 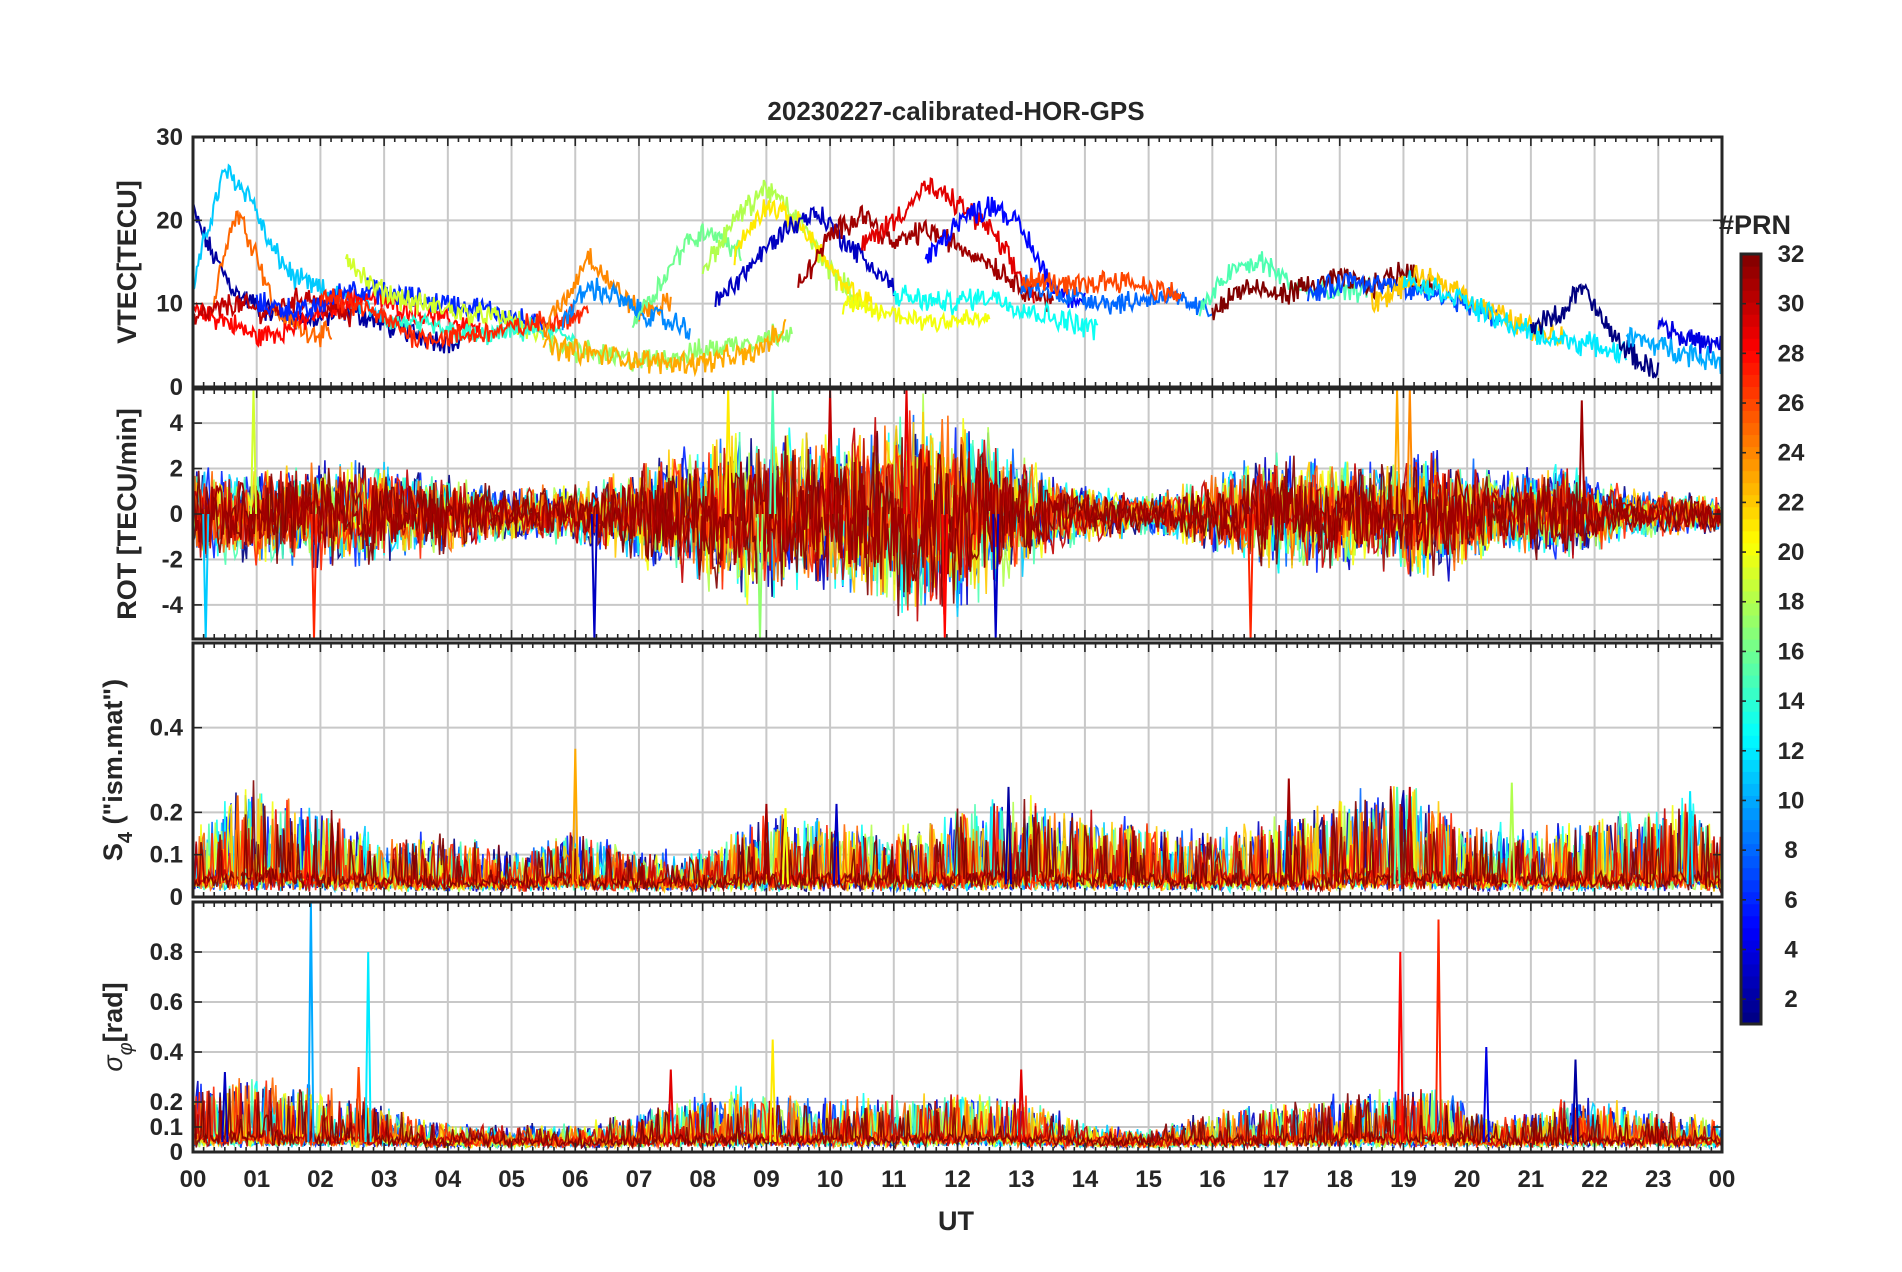 What do you see at coordinates (126, 837) in the screenshot?
I see `y-axis-label-subscript: 4` at bounding box center [126, 837].